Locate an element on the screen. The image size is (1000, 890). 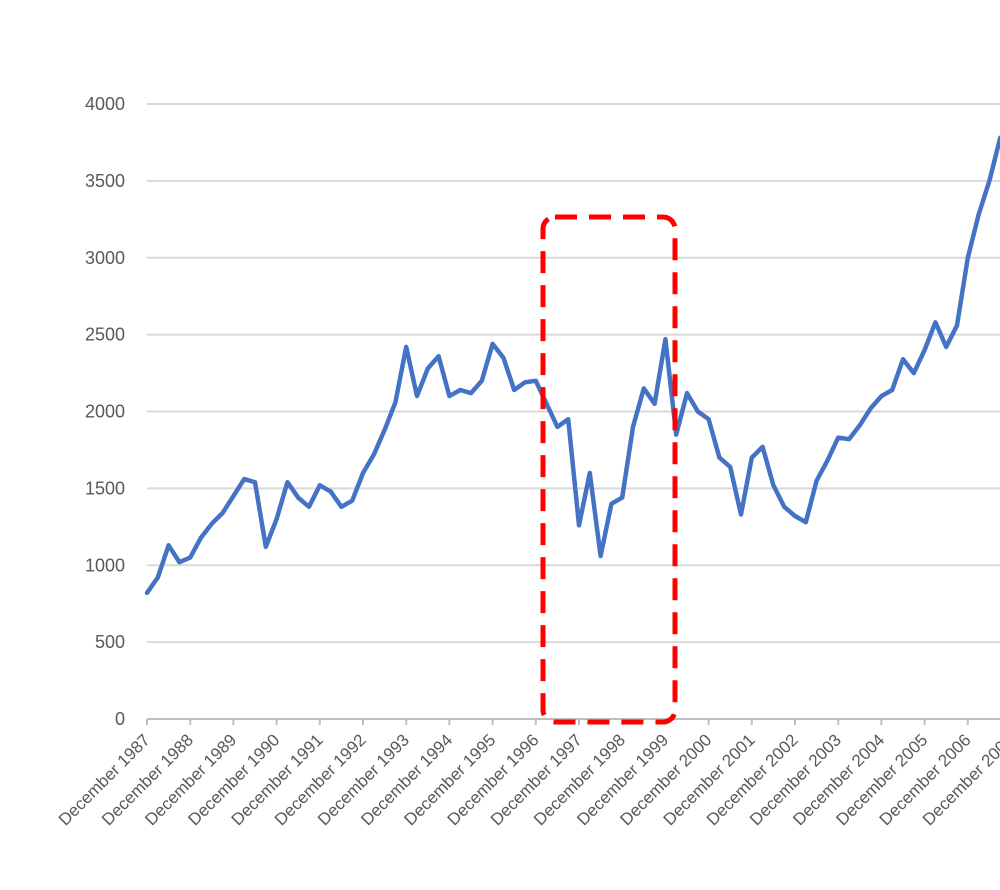
y-tick-label: 2000 is located at coordinates (105, 412).